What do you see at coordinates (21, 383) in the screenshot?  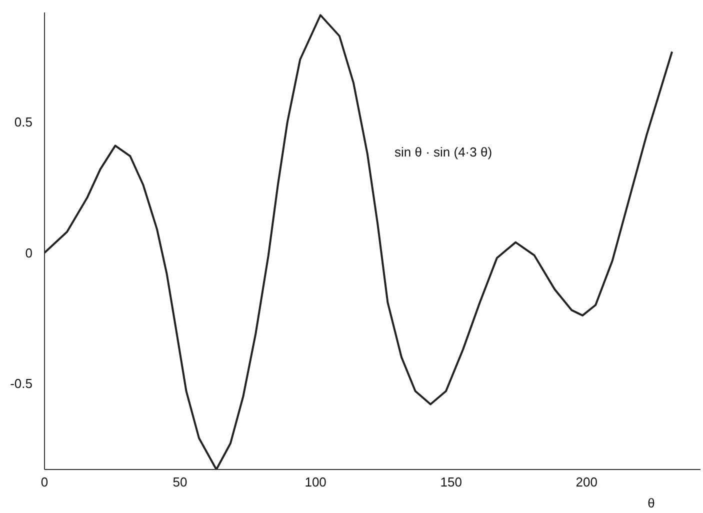 I see `y-tick-label: -0.5` at bounding box center [21, 383].